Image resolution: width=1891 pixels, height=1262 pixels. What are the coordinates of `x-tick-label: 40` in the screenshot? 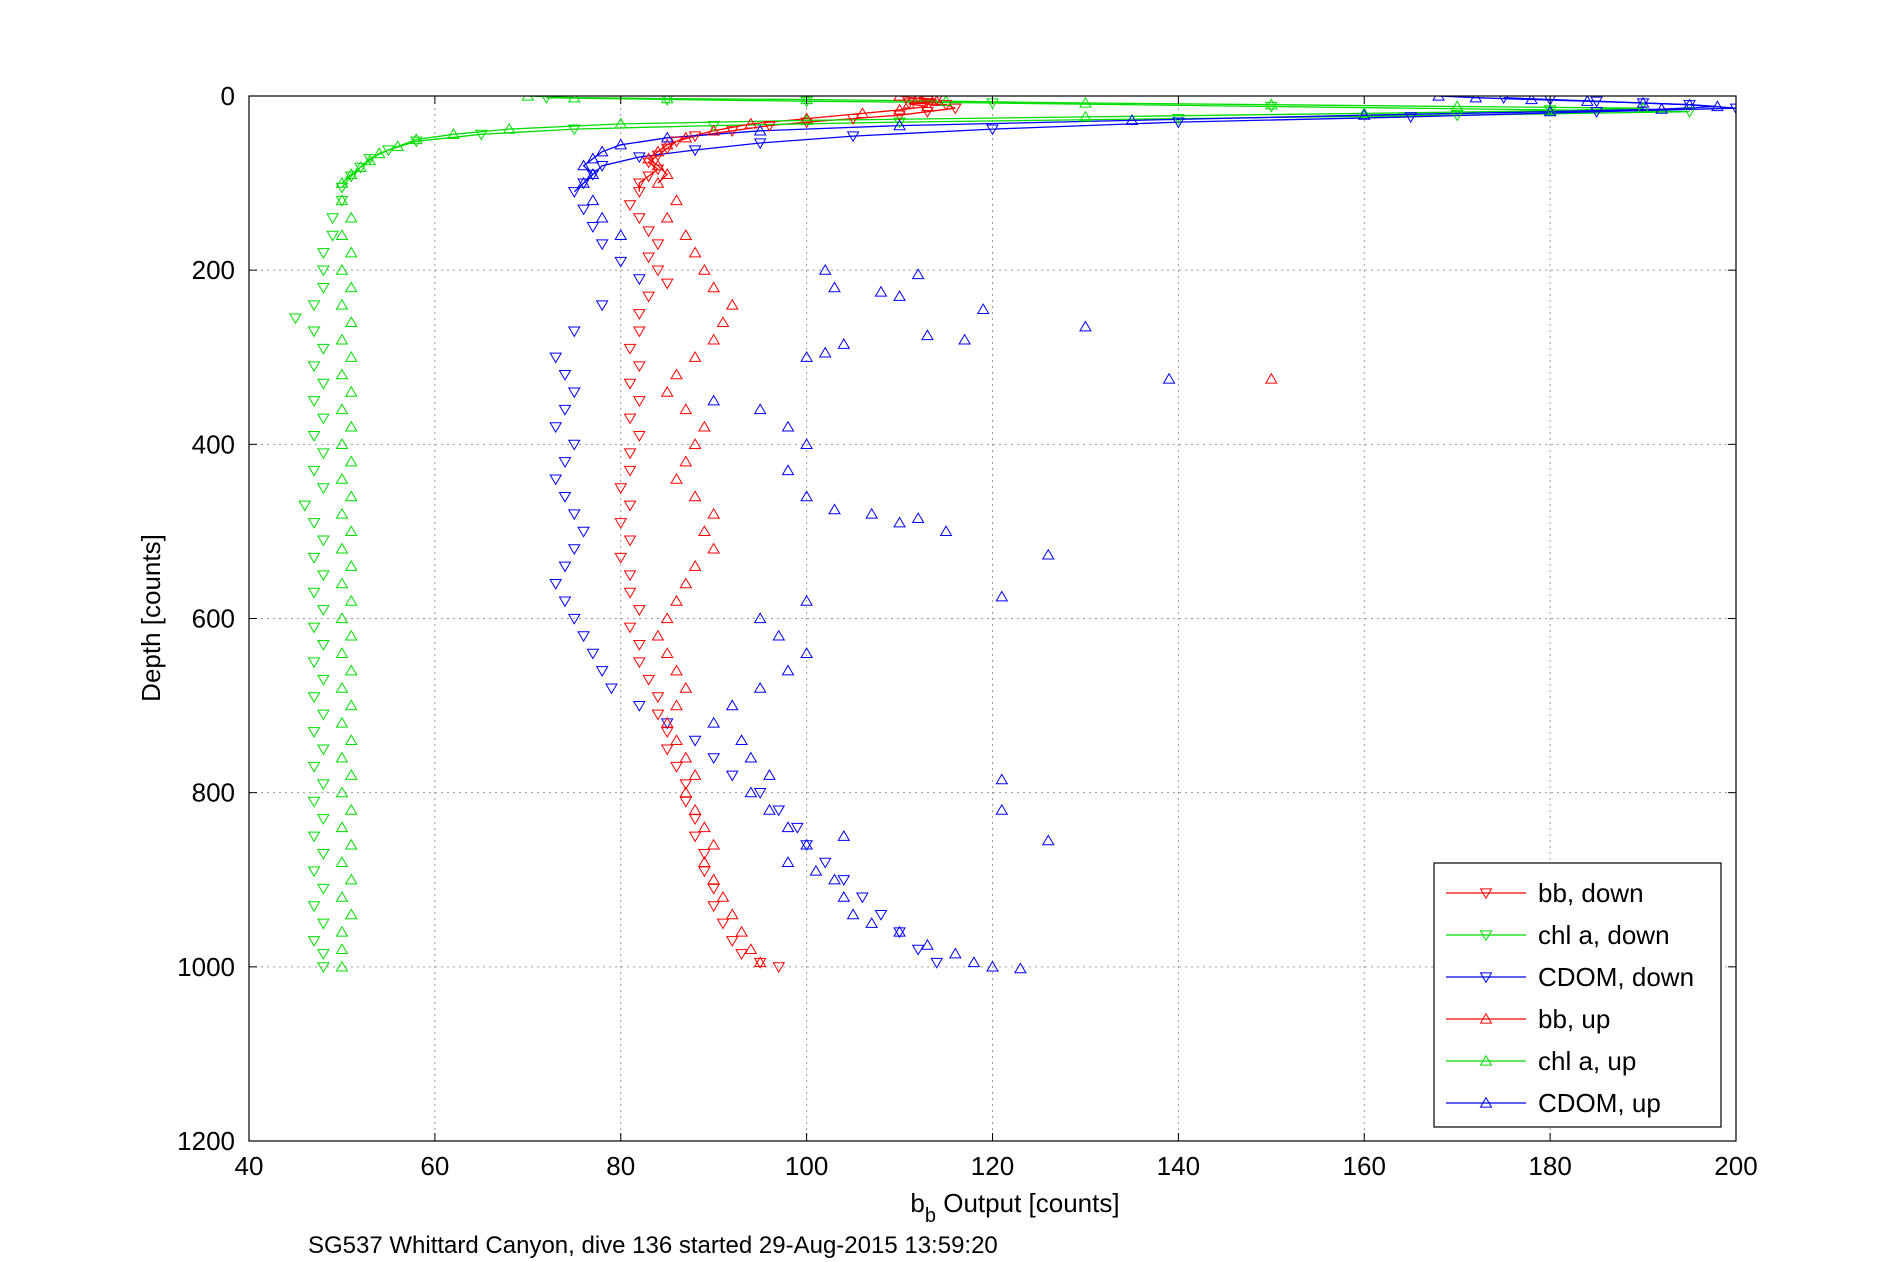 It's located at (249, 1166).